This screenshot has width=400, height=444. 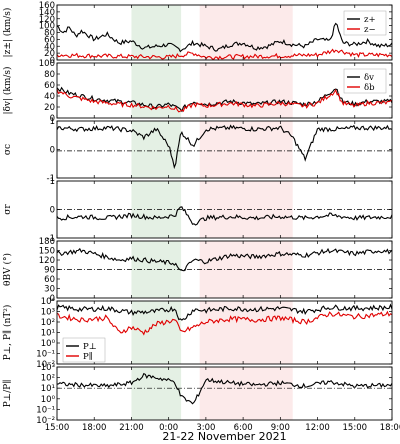 What do you see at coordinates (49, 290) in the screenshot?
I see `y-tick-label: 30` at bounding box center [49, 290].